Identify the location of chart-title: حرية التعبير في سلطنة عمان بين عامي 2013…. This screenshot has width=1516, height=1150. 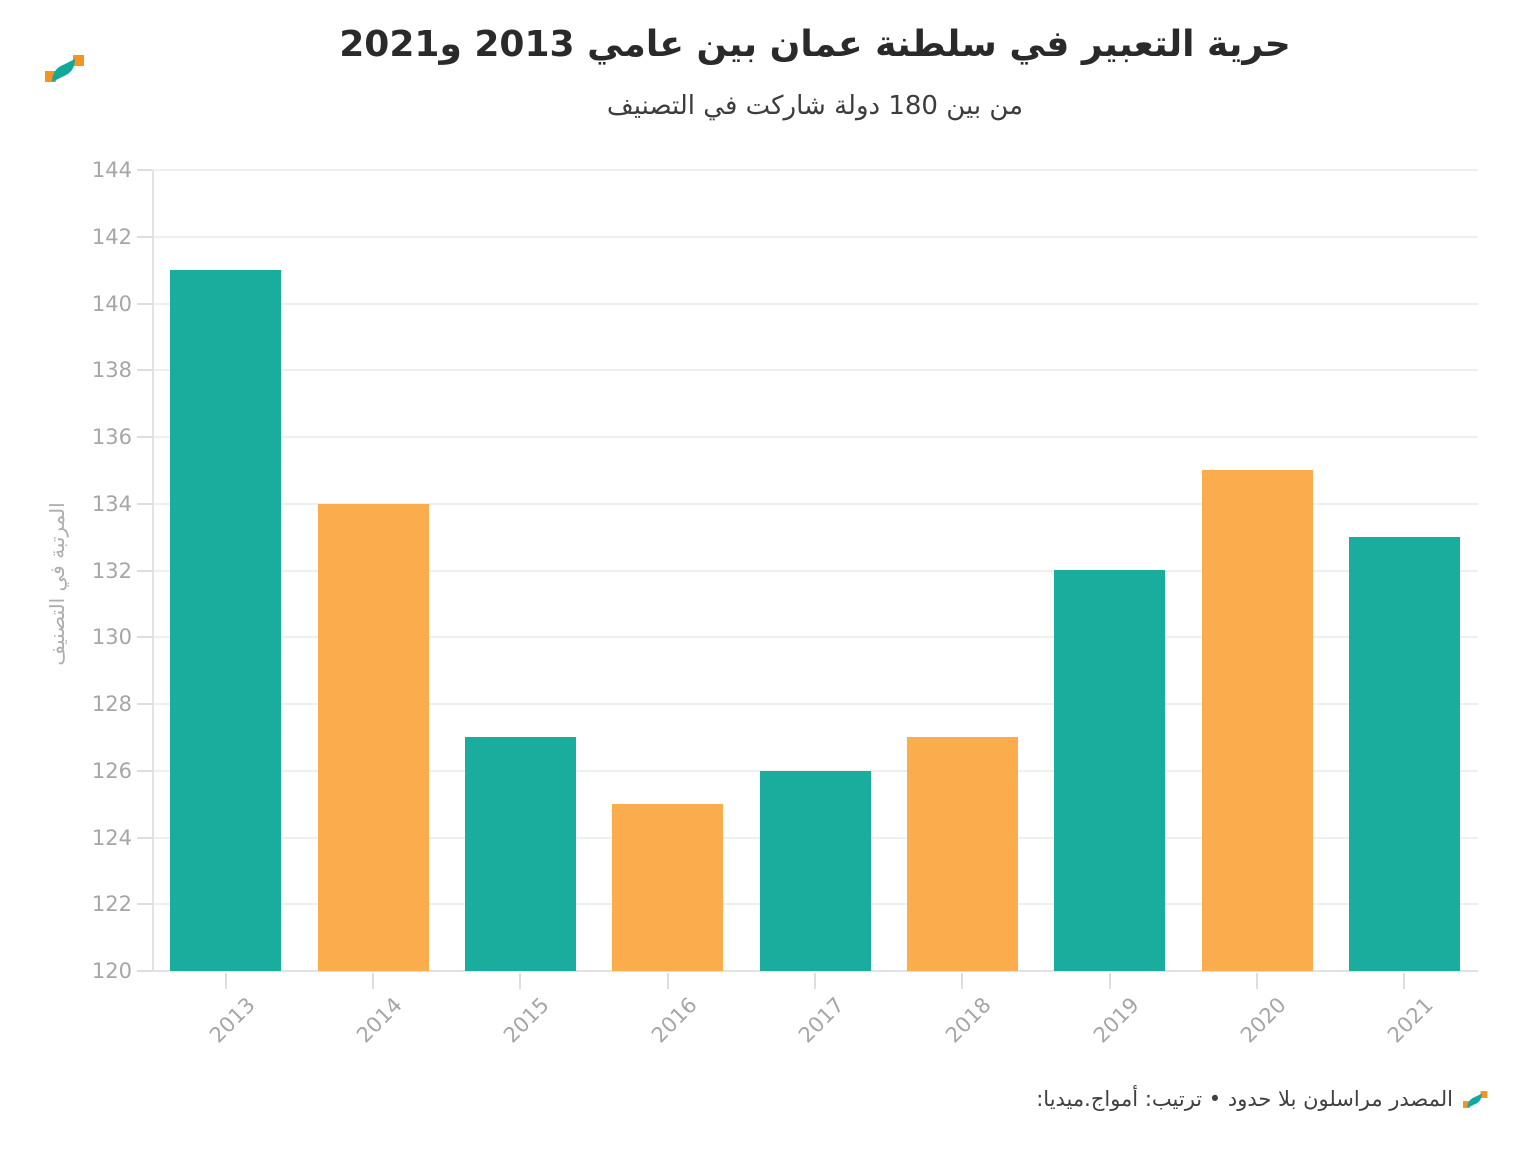
(815, 44).